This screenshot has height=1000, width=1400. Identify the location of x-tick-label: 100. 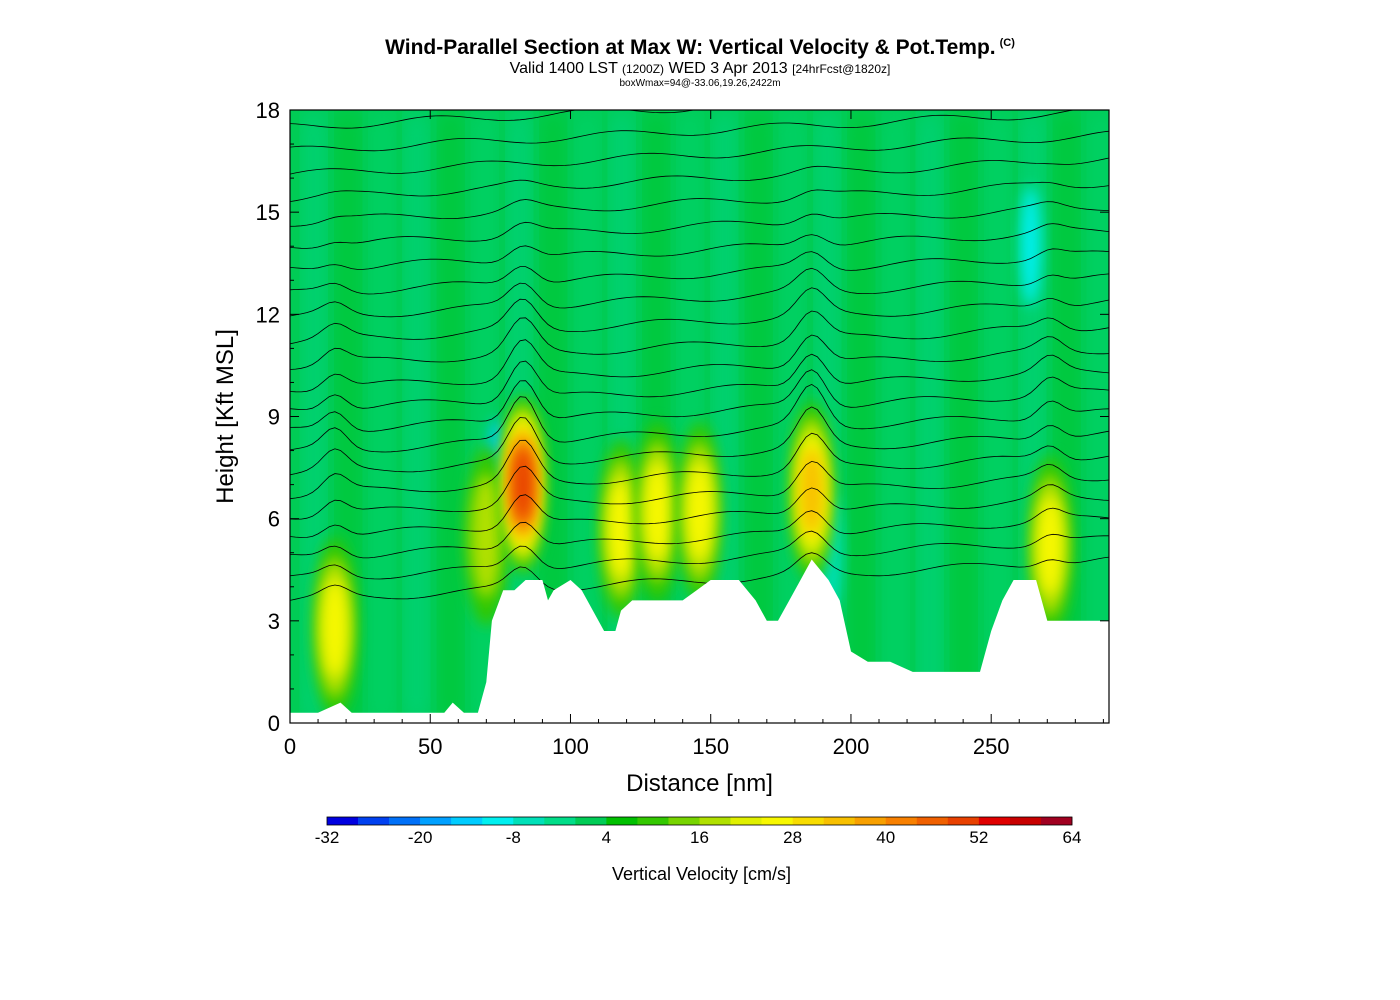
(570, 746).